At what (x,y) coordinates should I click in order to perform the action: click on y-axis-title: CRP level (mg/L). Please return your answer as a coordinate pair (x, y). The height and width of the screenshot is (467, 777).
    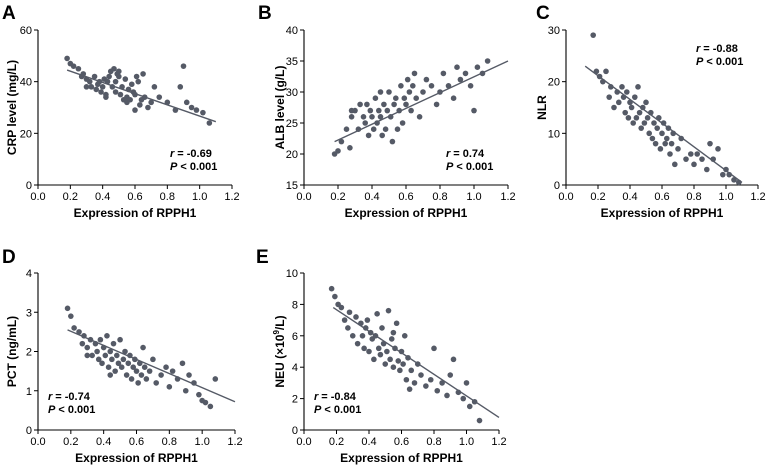
    Looking at the image, I should click on (12, 107).